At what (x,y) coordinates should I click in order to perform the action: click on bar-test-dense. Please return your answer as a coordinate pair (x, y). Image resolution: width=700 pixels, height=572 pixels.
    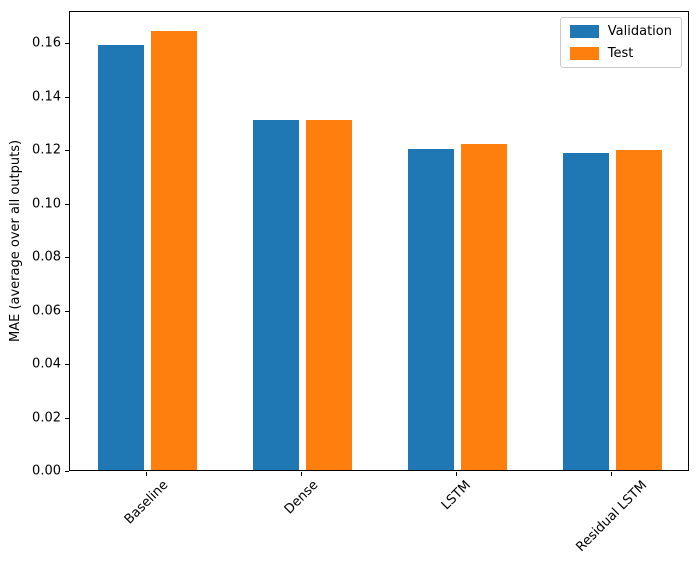
    Looking at the image, I should click on (329, 294).